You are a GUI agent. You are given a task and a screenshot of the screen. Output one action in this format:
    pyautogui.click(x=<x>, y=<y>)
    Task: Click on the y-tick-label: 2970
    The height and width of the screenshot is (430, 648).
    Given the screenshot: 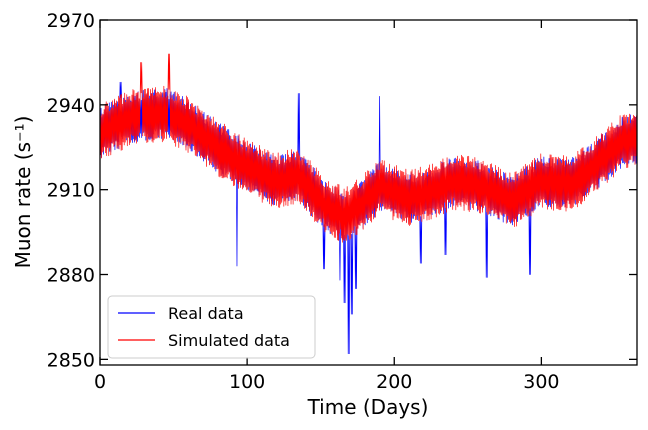 What is the action you would take?
    pyautogui.click(x=71, y=21)
    